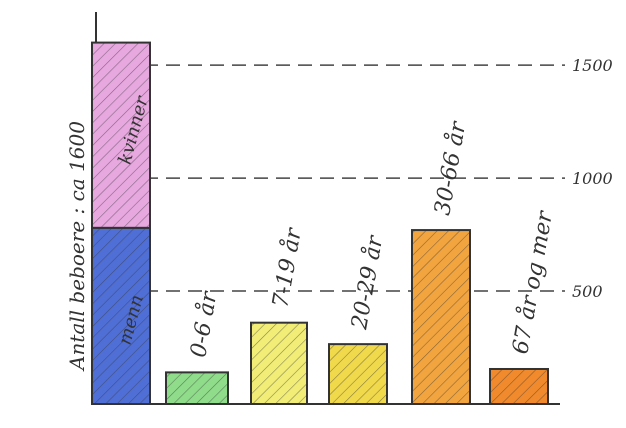  Describe the element at coordinates (592, 65) in the screenshot. I see `tick-label-1500: 1500` at that location.